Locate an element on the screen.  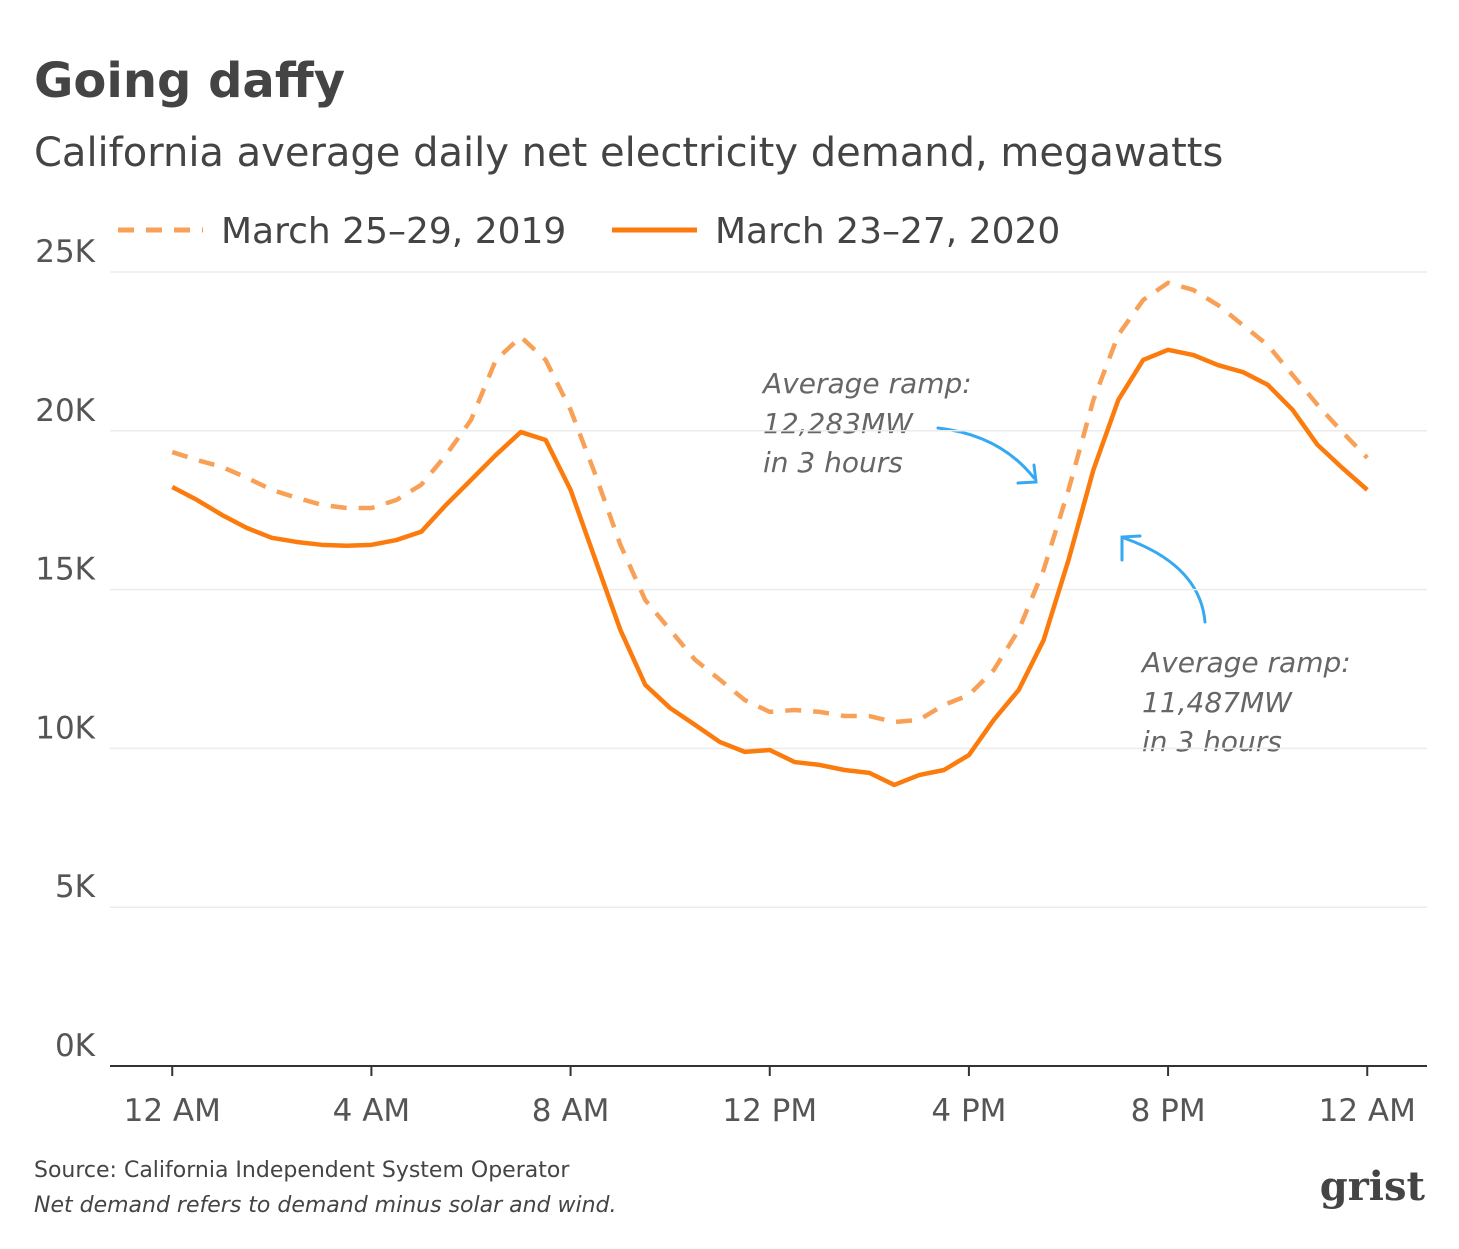
chart-title: Going daffy is located at coordinates (189, 81).